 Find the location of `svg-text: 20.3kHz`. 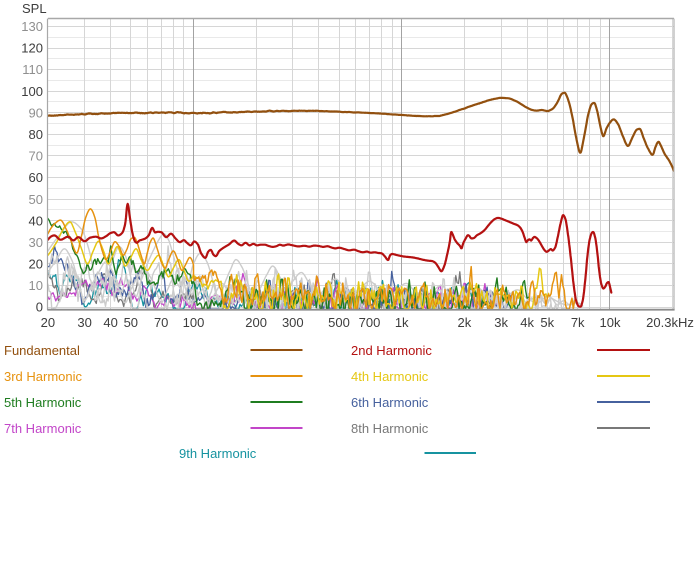

svg-text: 20.3kHz is located at coordinates (670, 322).